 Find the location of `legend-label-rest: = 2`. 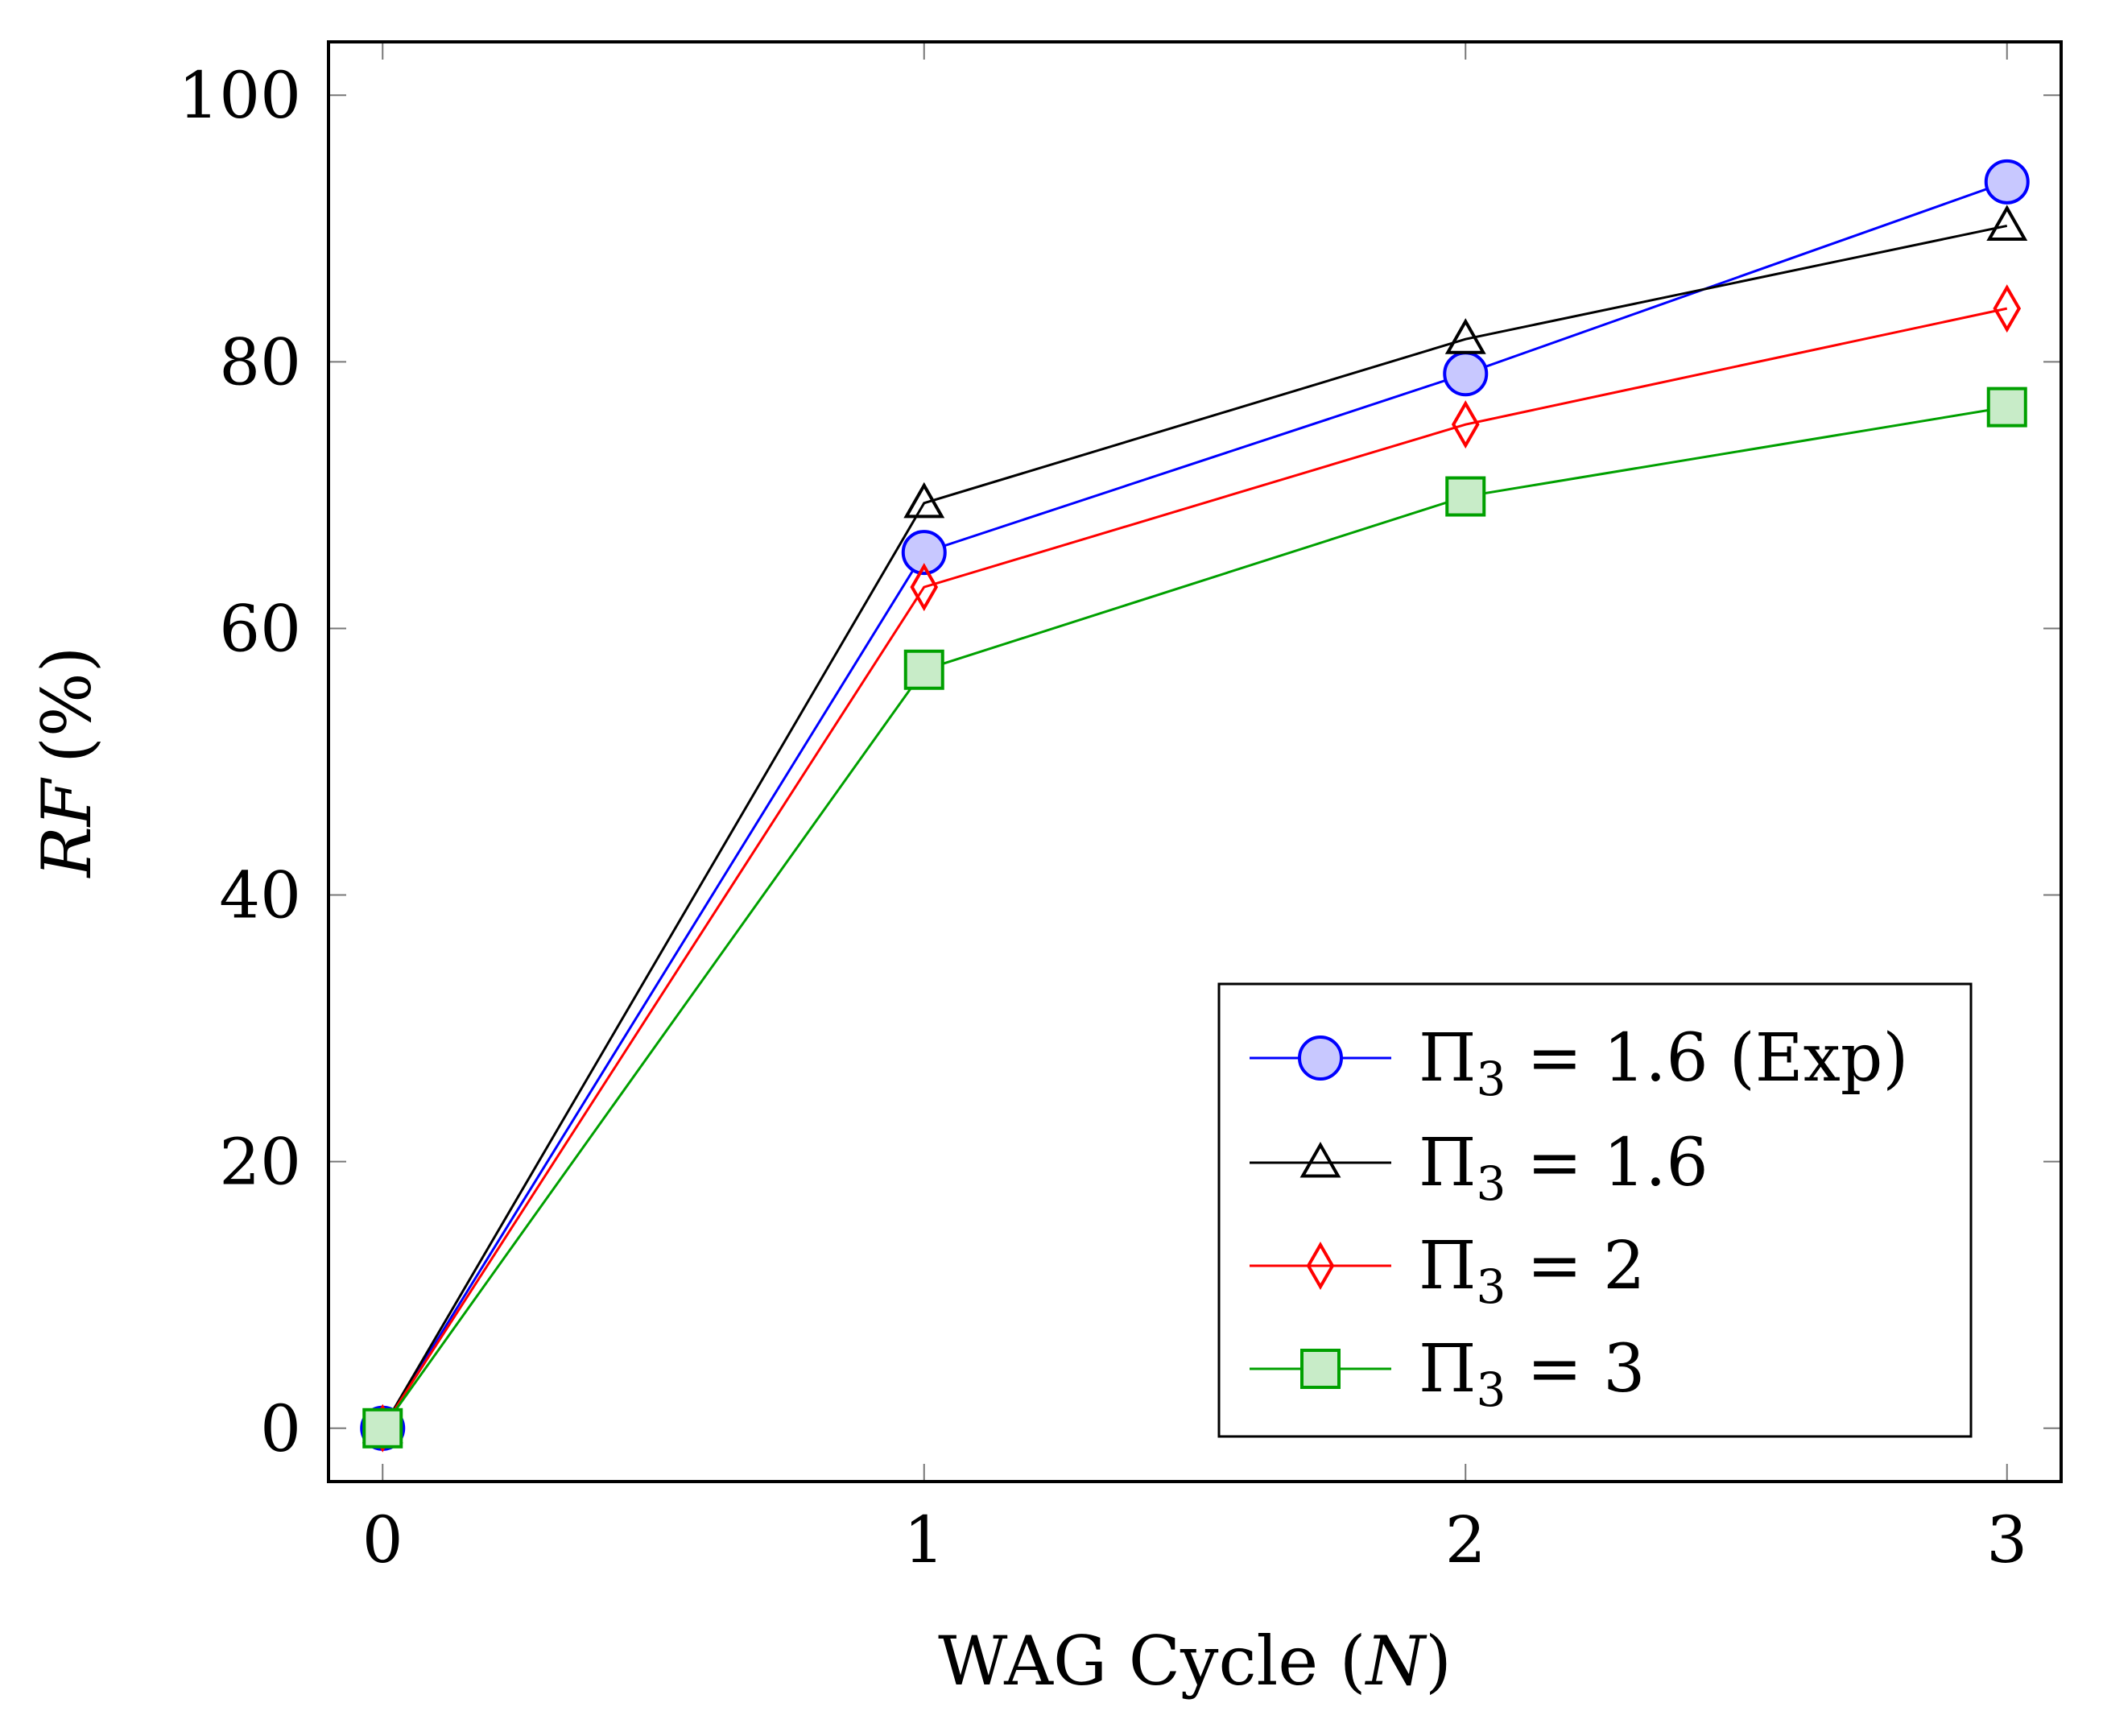

legend-label-rest: = 2 is located at coordinates (1576, 1266).